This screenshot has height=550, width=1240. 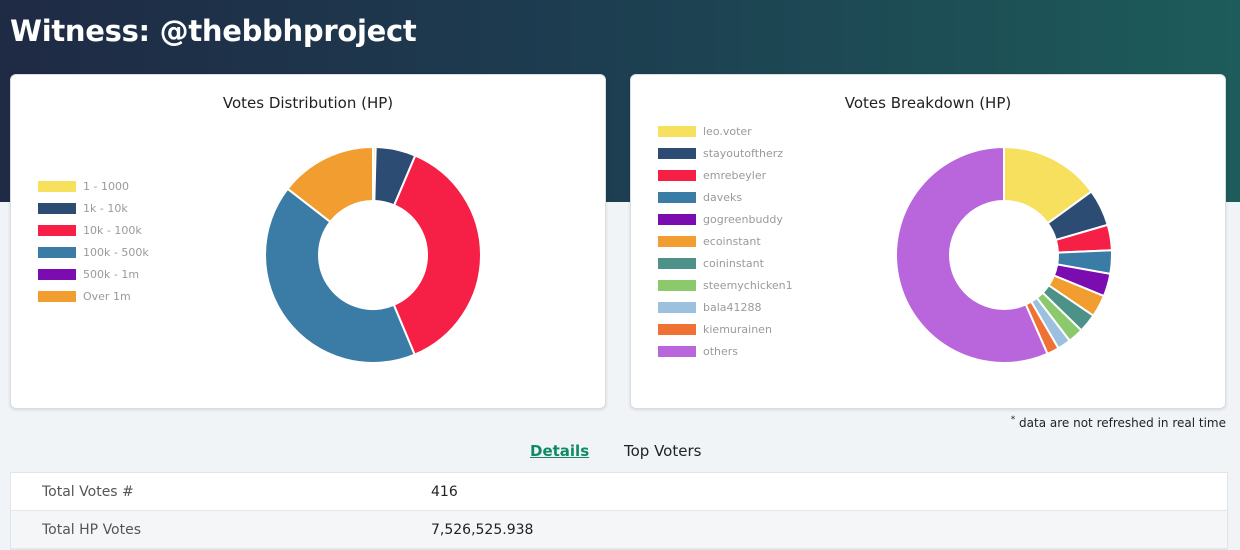 I want to click on legend-item-500k-1m: 500k - 1m, so click(x=93, y=274).